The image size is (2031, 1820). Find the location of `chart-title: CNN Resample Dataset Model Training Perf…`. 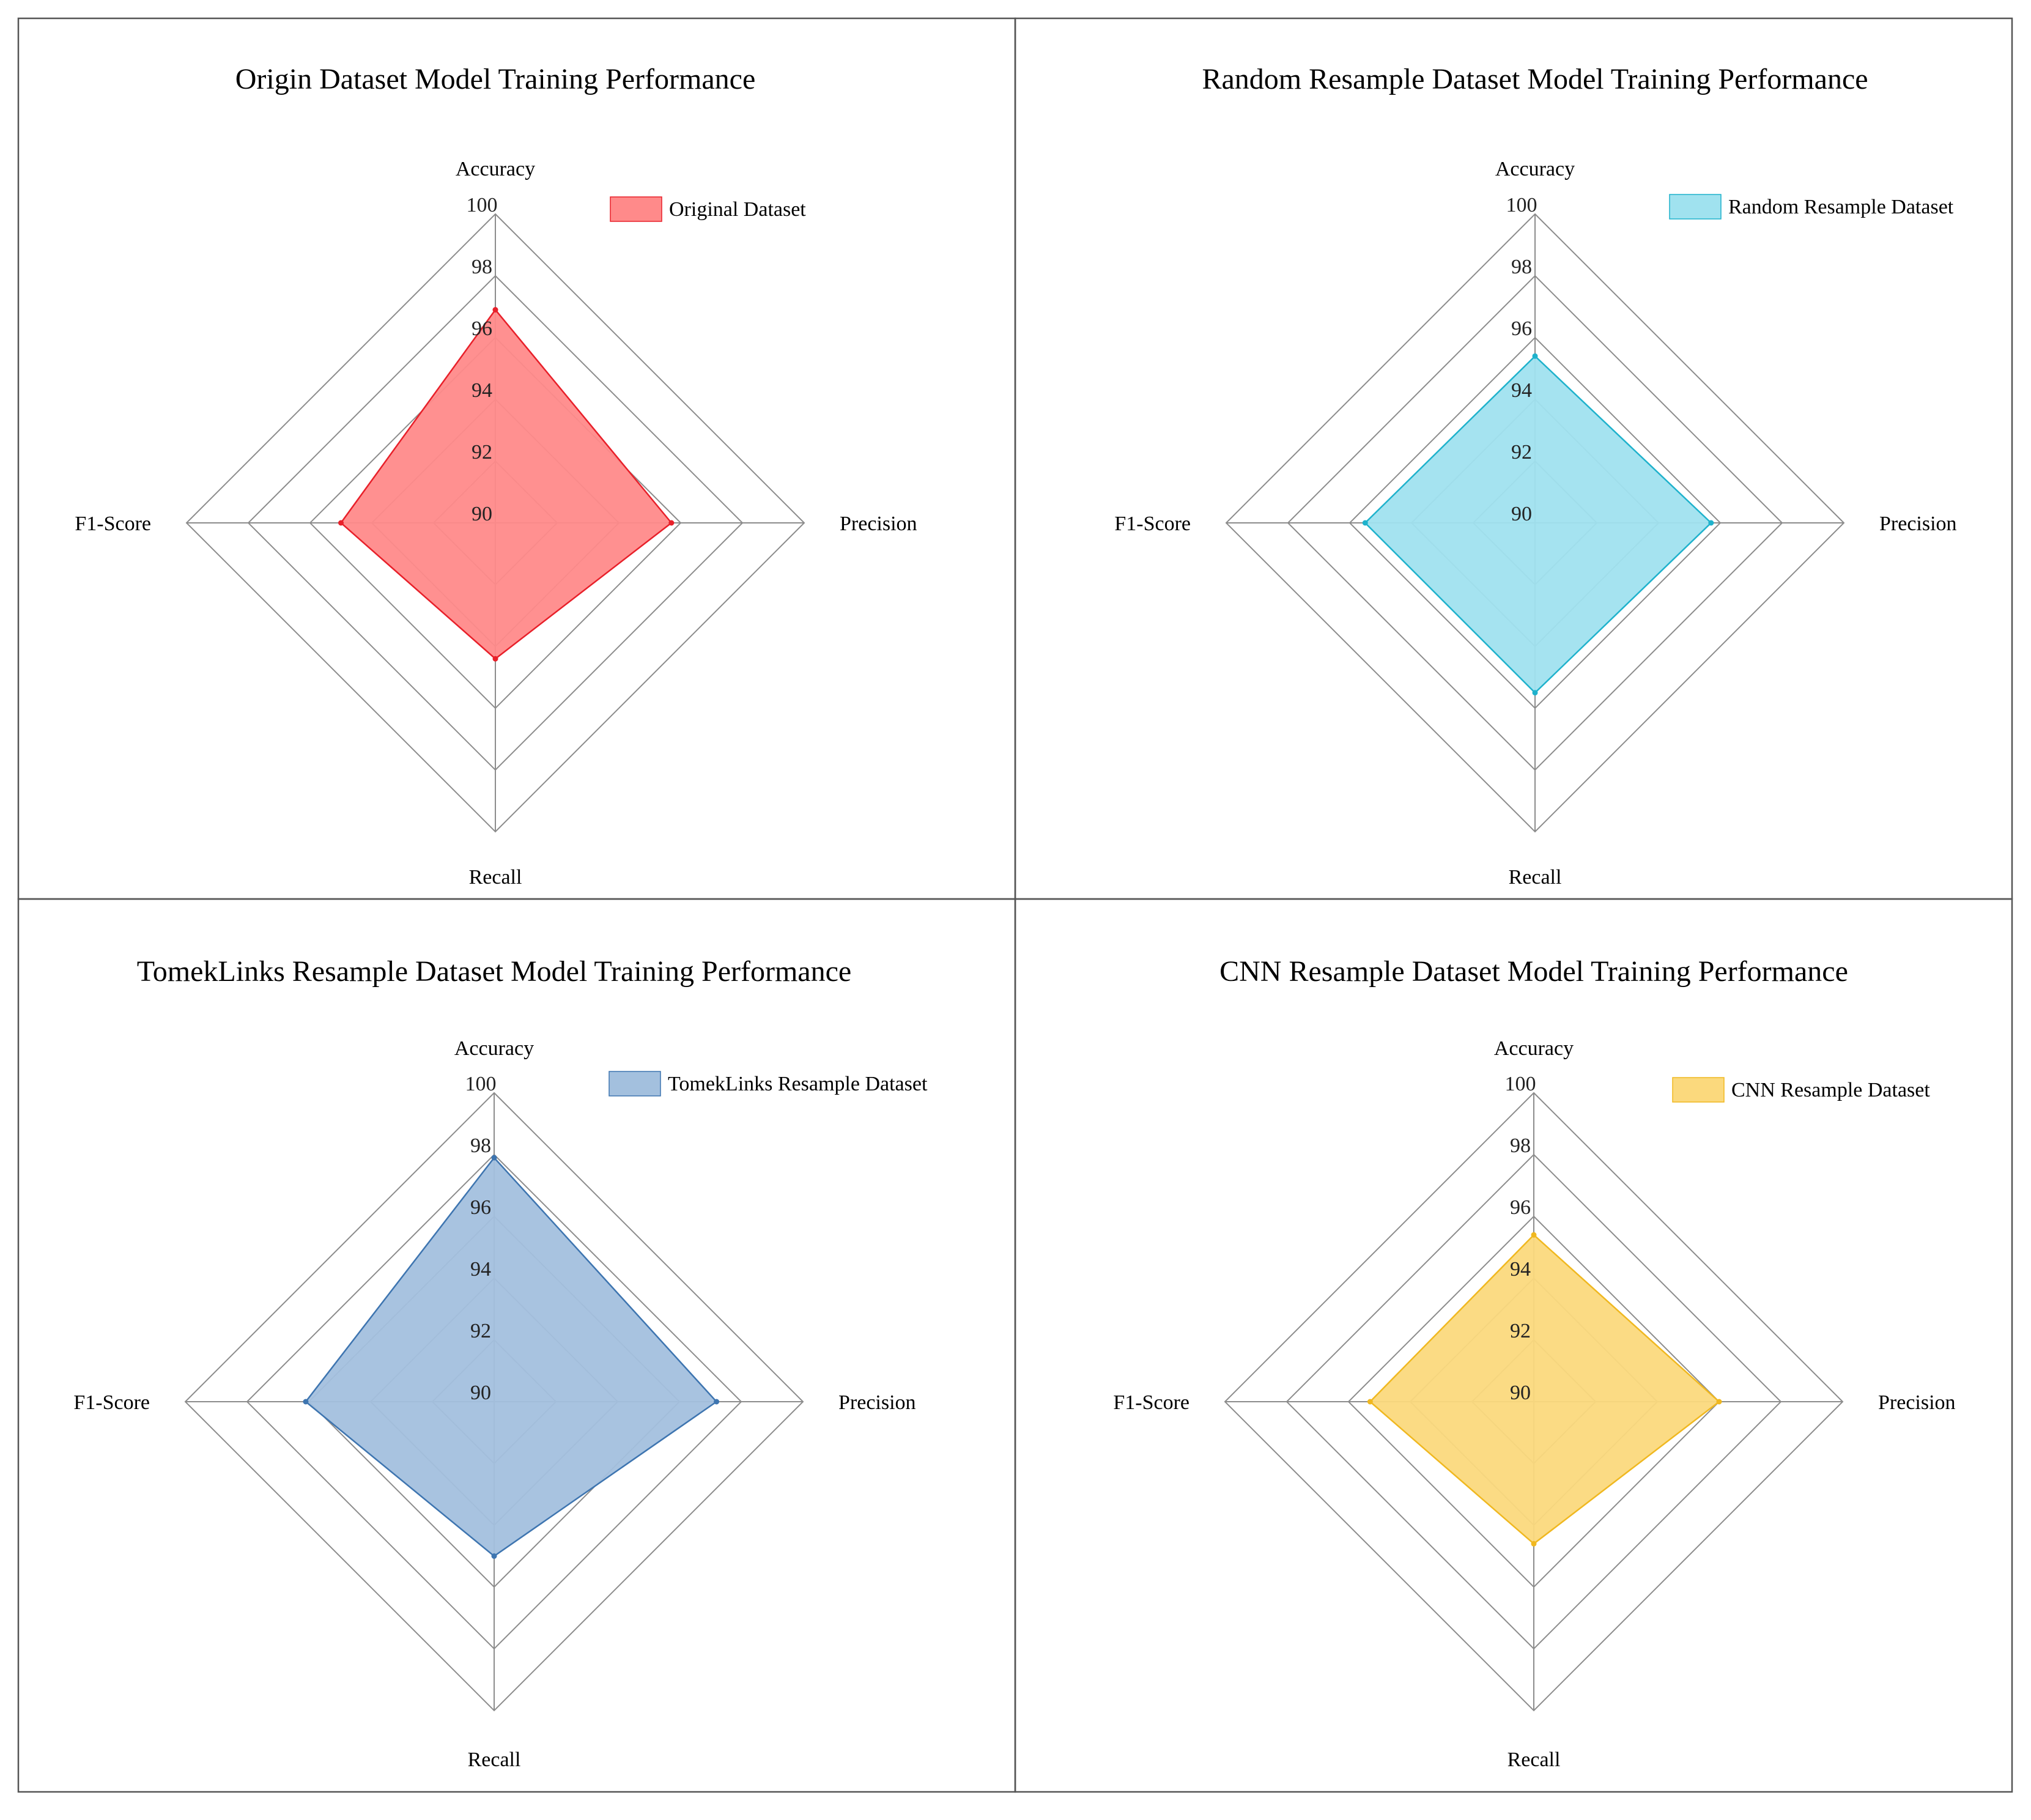

chart-title: CNN Resample Dataset Model Training Perf… is located at coordinates (1533, 971).